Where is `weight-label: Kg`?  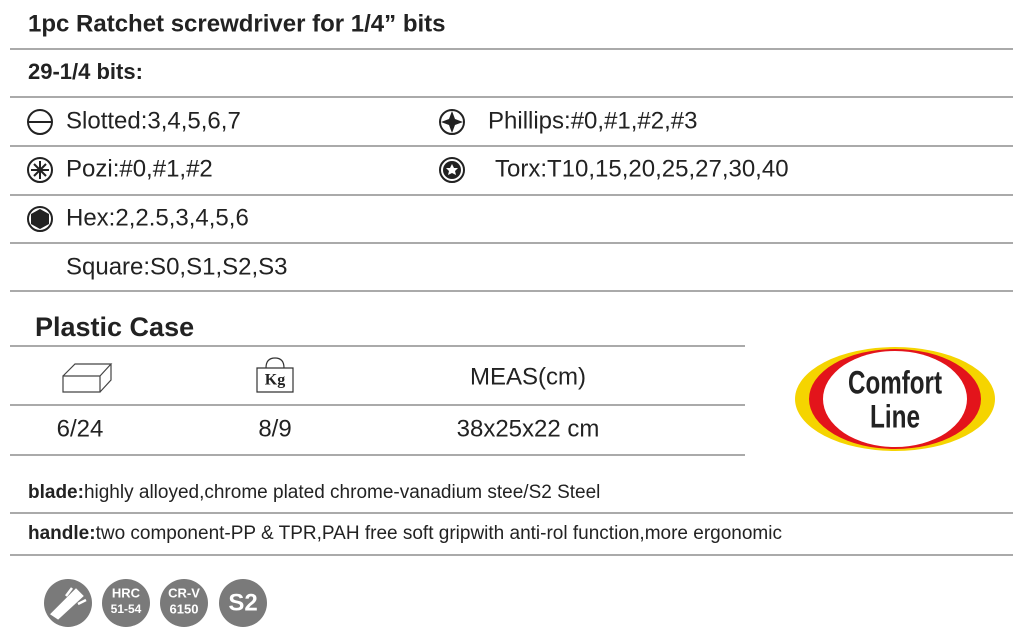
weight-label: Kg is located at coordinates (275, 380).